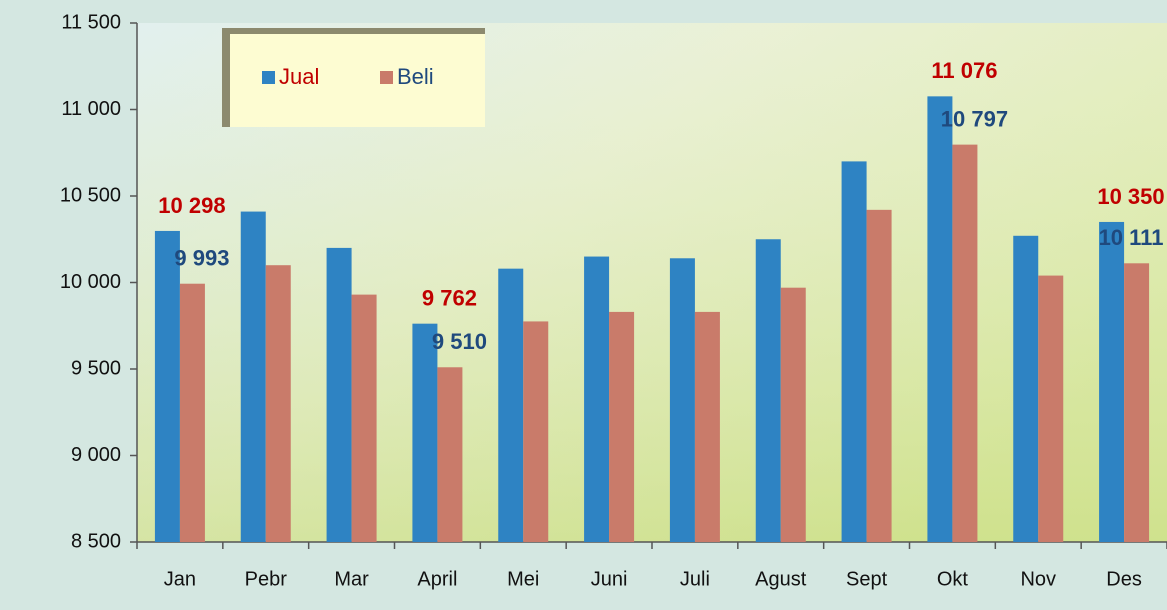 Image resolution: width=1167 pixels, height=610 pixels. Describe the element at coordinates (953, 579) in the screenshot. I see `x-tick-label: Okt` at that location.